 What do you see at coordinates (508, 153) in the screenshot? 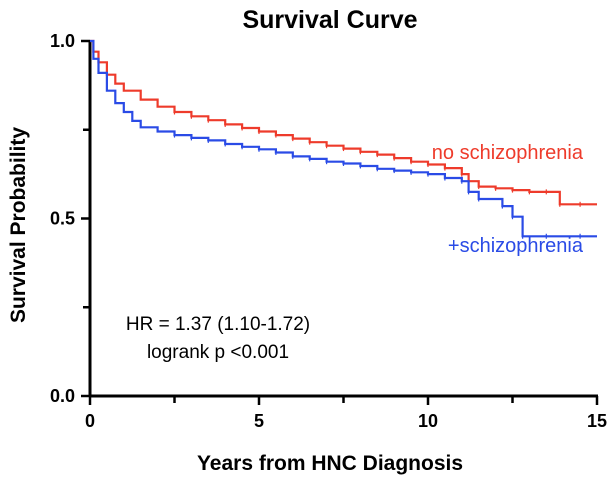
I see `series-label-no-schizophrenia: no schizophrenia` at bounding box center [508, 153].